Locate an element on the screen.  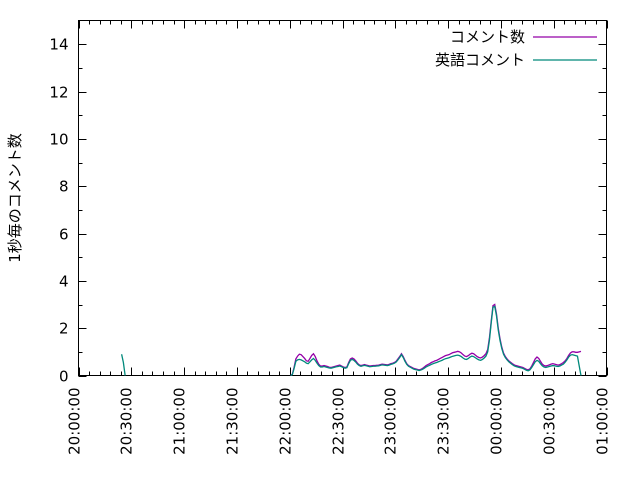
y-tick-label: 4 is located at coordinates (64, 282).